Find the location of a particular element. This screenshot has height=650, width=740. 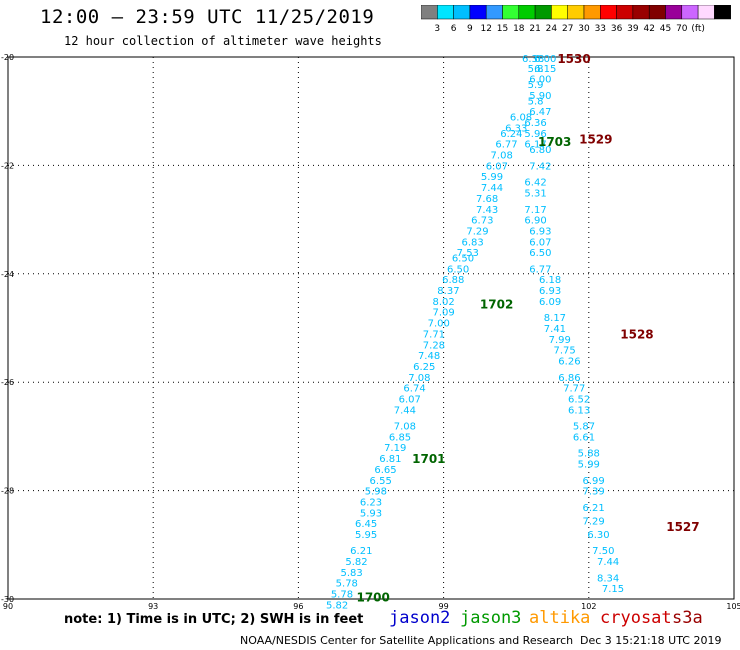

wave-height-value: 5.95 is located at coordinates (366, 535).